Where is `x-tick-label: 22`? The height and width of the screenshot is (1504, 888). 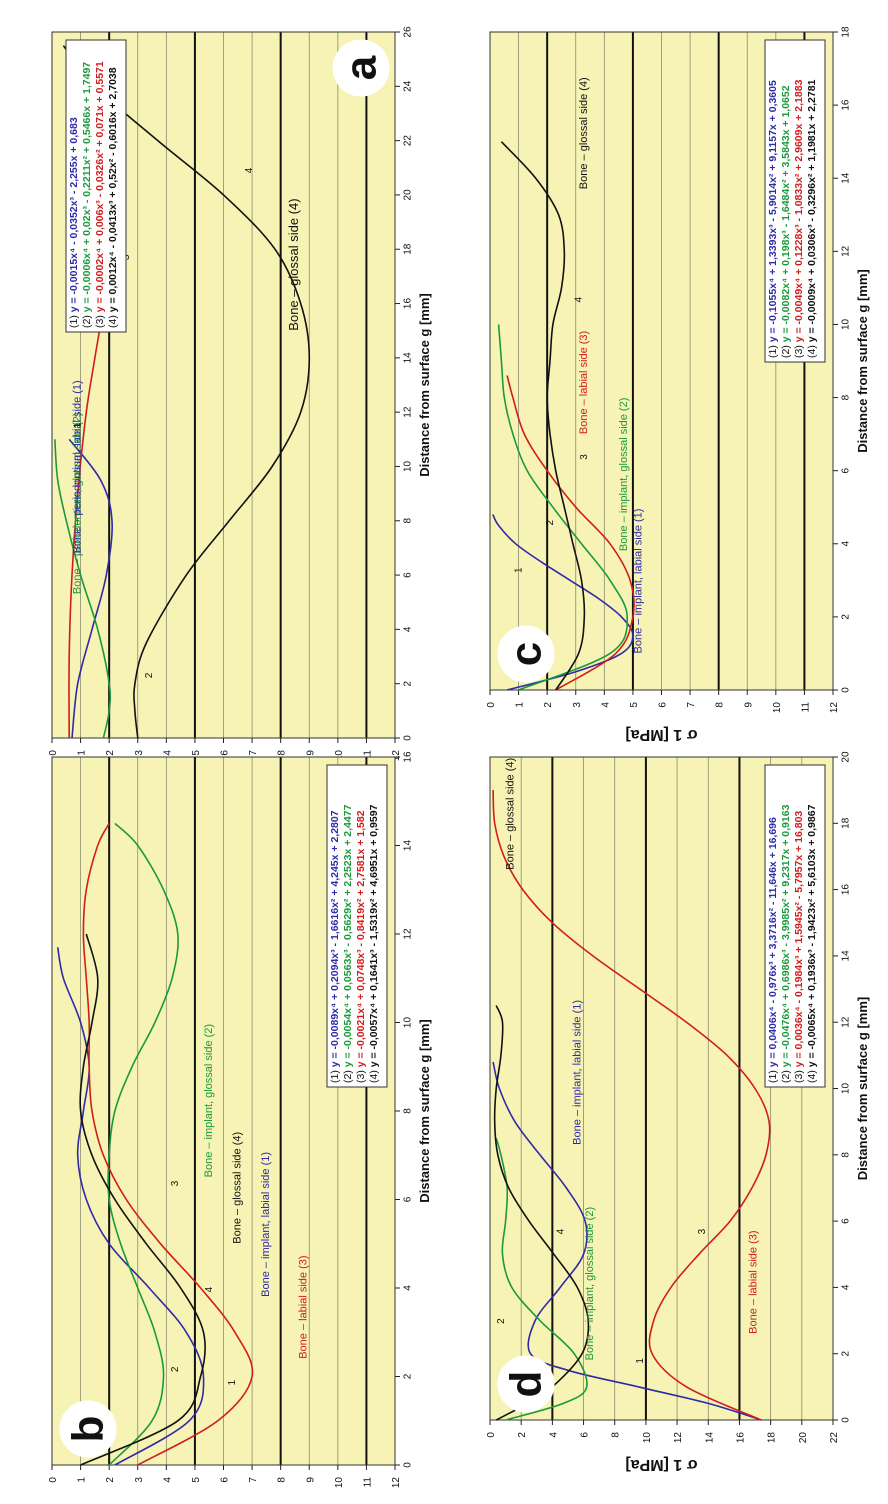
x-tick-label: 22 is located at coordinates (407, 141).